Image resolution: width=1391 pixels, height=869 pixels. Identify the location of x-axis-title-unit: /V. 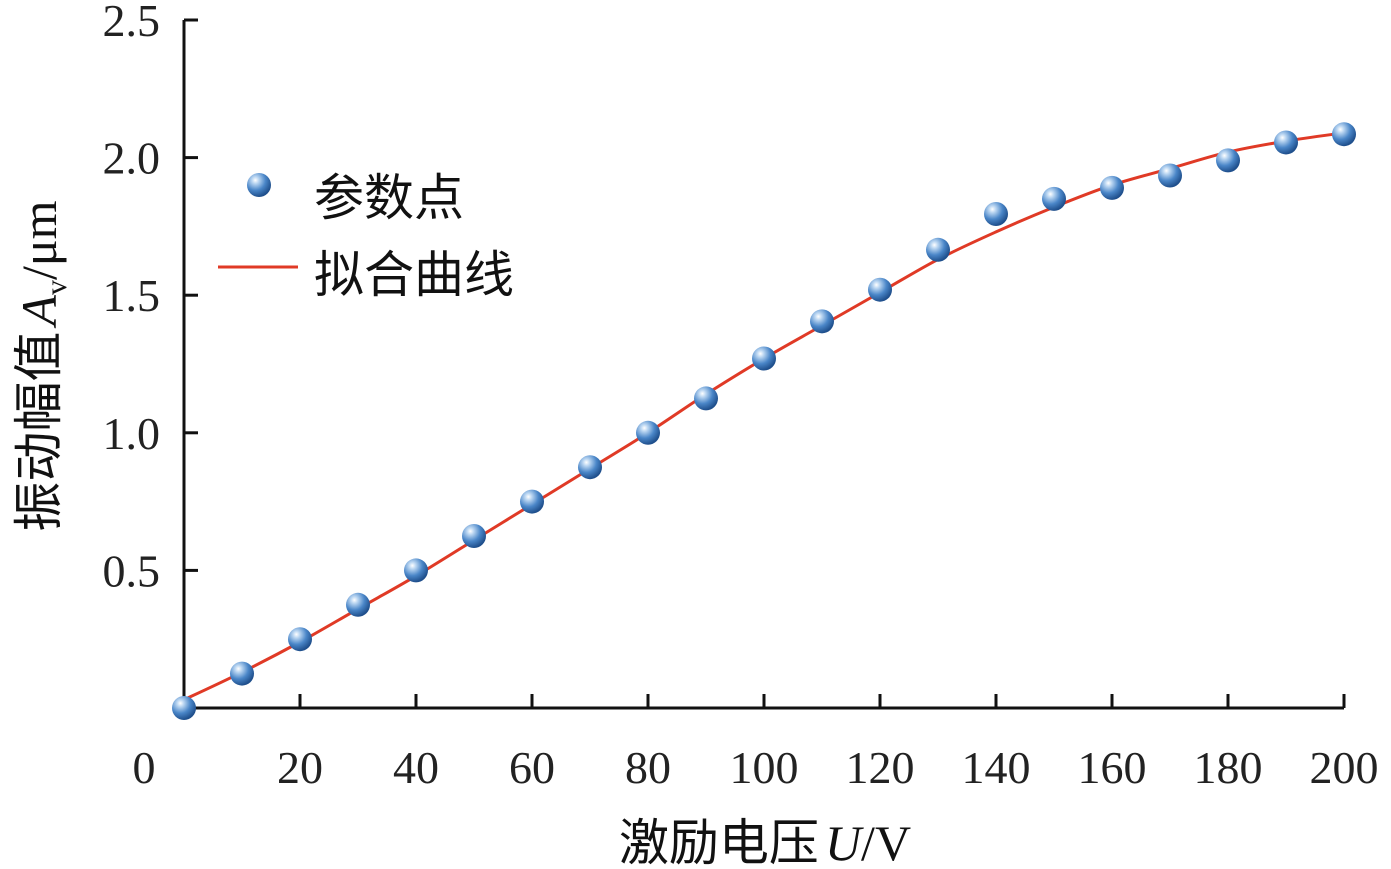
(886, 842).